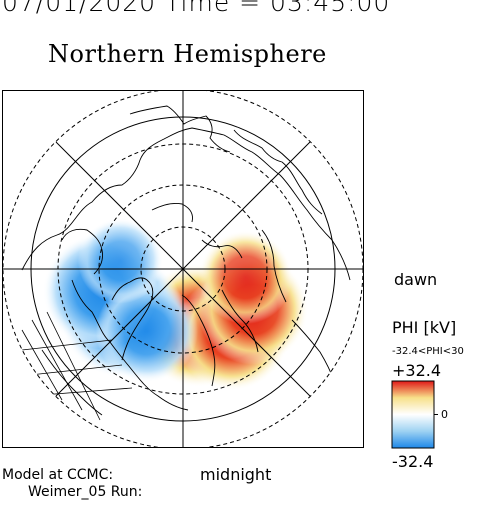  I want to click on legend-zero-label: 0, so click(444, 414).